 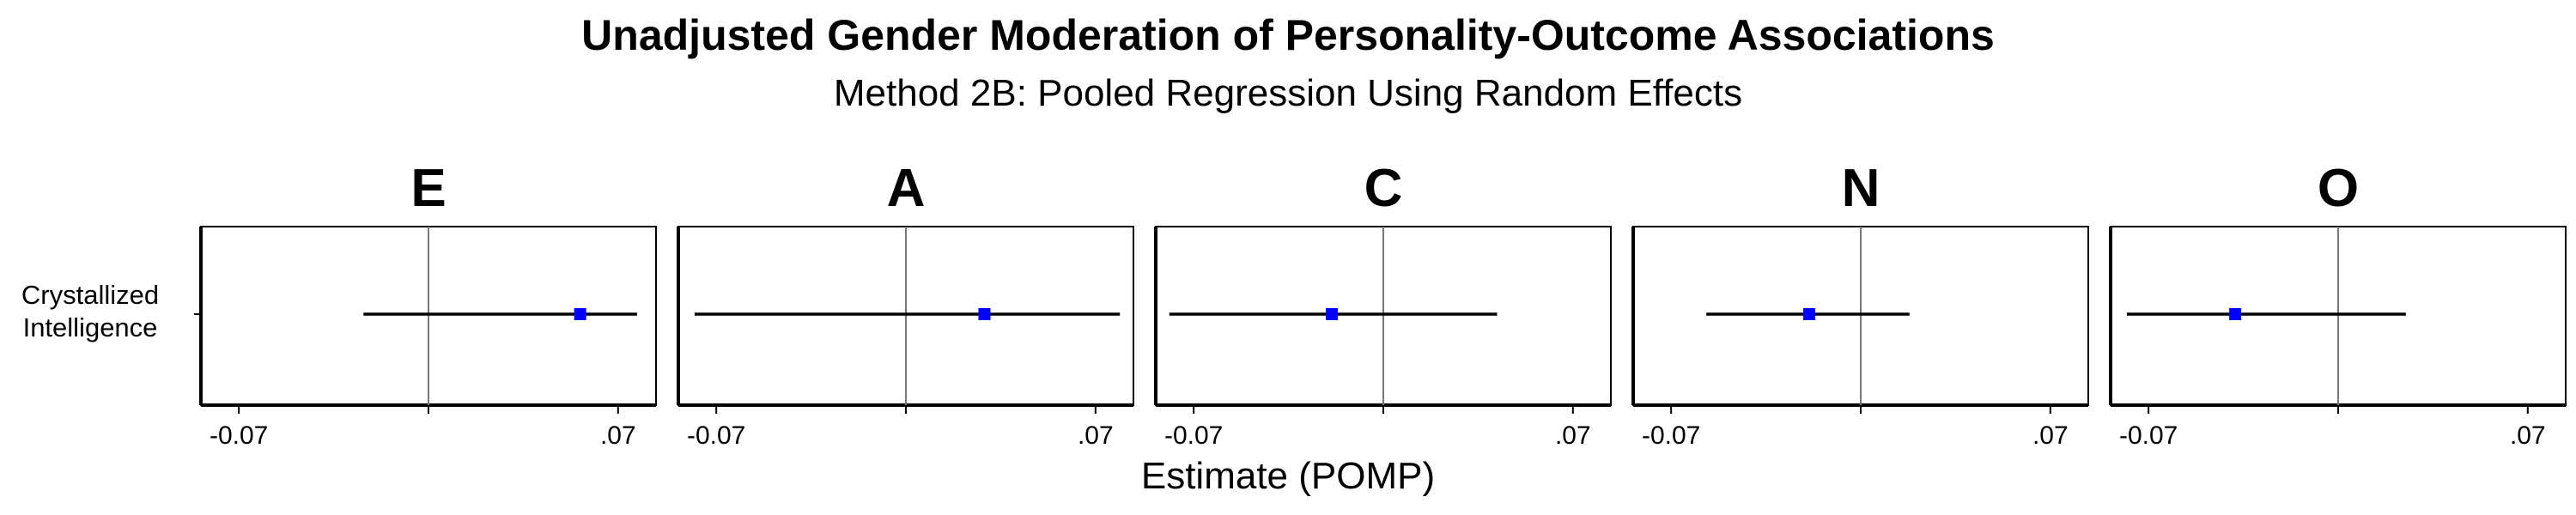 I want to click on panel-e-x-tick-label: .07, so click(x=618, y=435).